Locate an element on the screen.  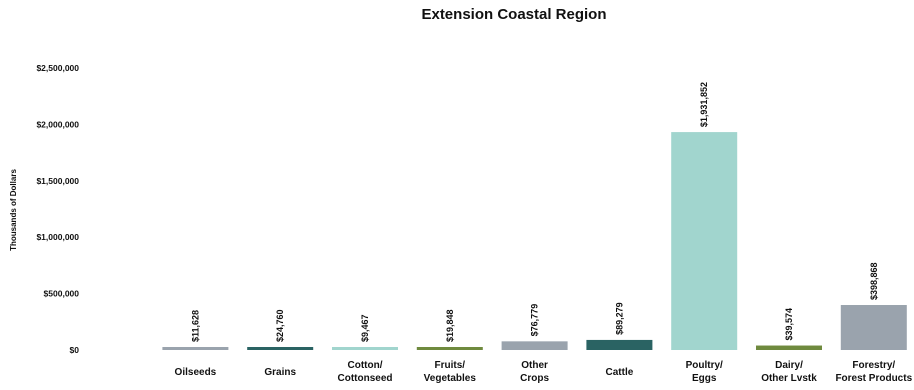
x-tick-label: Other Lvstk is located at coordinates (789, 378).